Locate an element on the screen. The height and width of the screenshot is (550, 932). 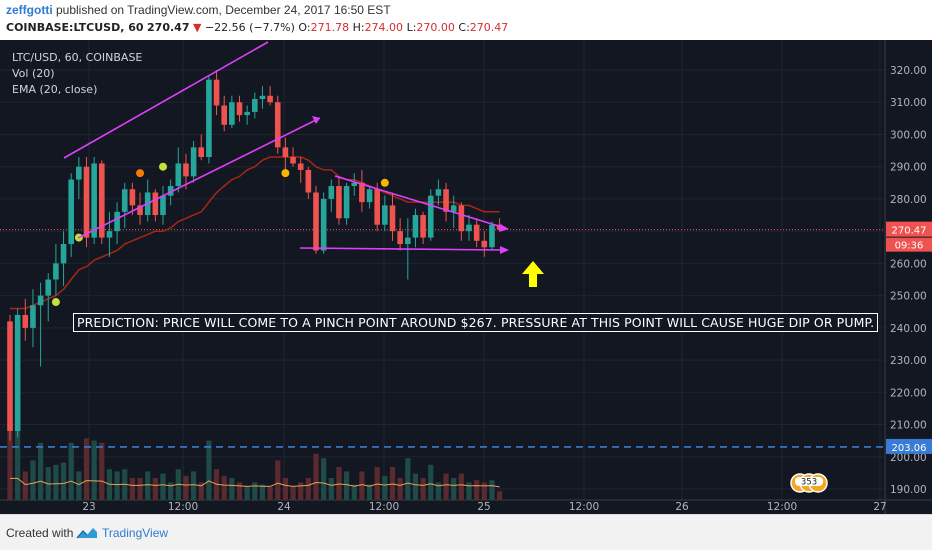
channel-arrow-head is located at coordinates (316, 120).